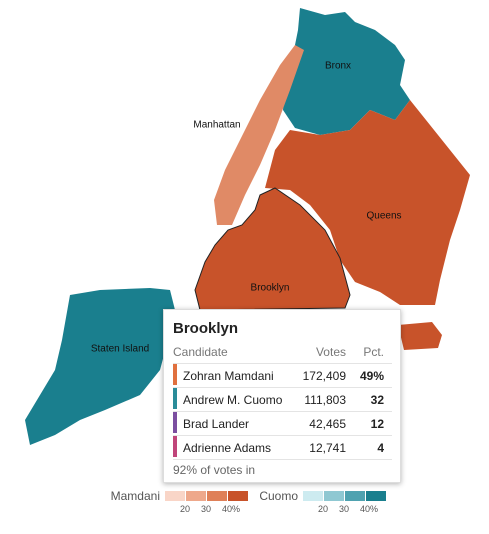 Image resolution: width=489 pixels, height=534 pixels. What do you see at coordinates (100, 366) in the screenshot?
I see `staten-island` at bounding box center [100, 366].